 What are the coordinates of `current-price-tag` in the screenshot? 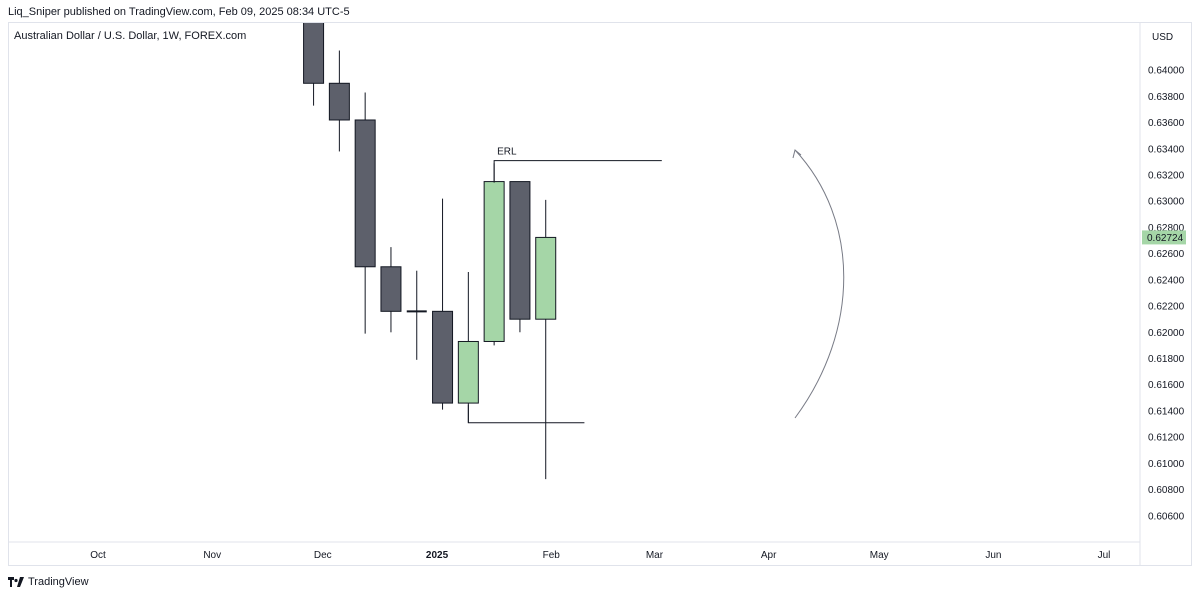 It's located at (1164, 237).